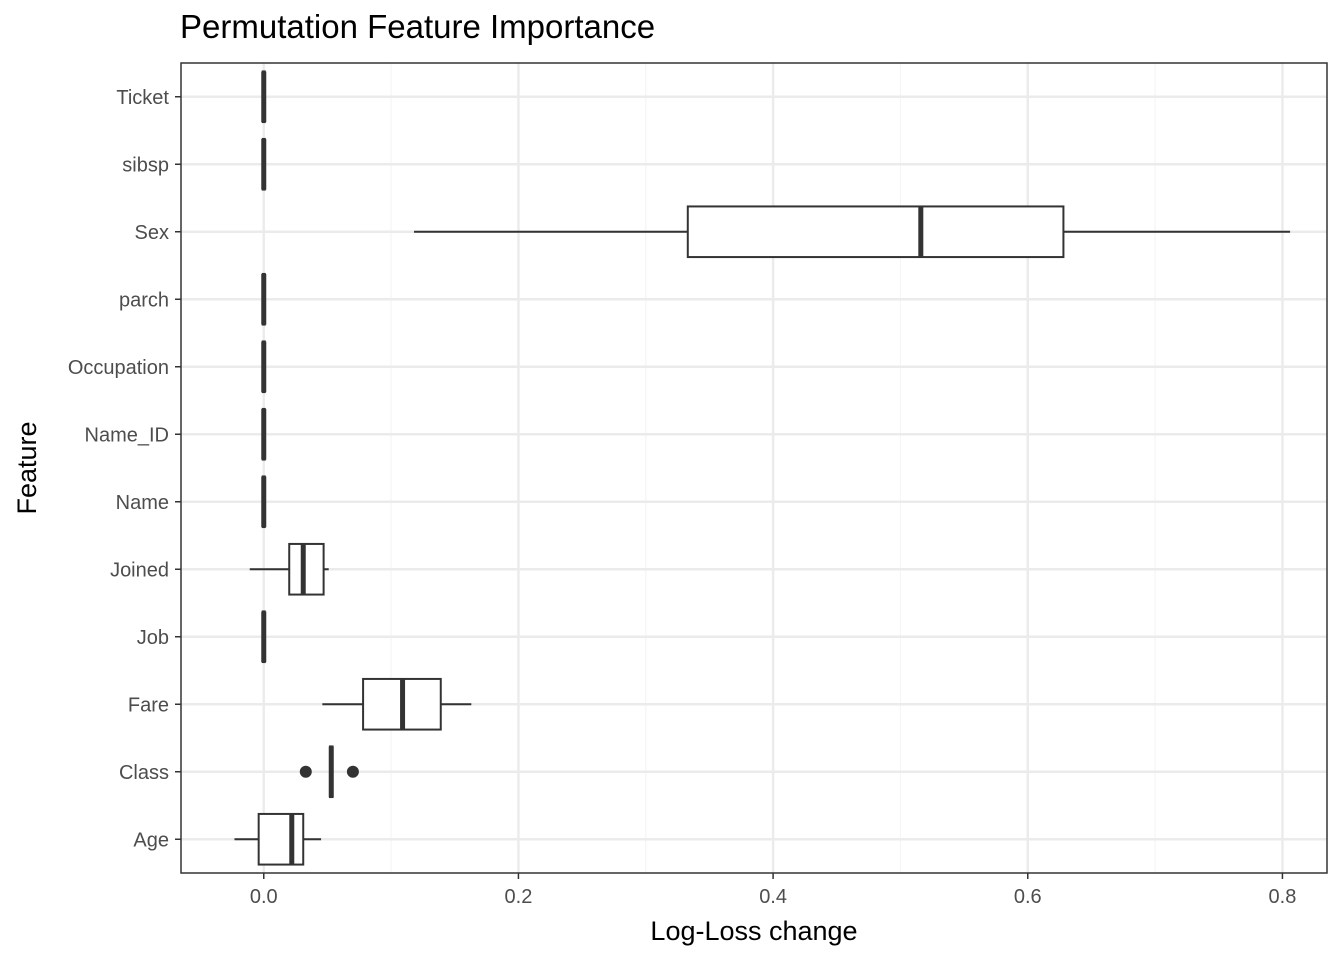 The image size is (1344, 960). I want to click on box-parch, so click(264, 299).